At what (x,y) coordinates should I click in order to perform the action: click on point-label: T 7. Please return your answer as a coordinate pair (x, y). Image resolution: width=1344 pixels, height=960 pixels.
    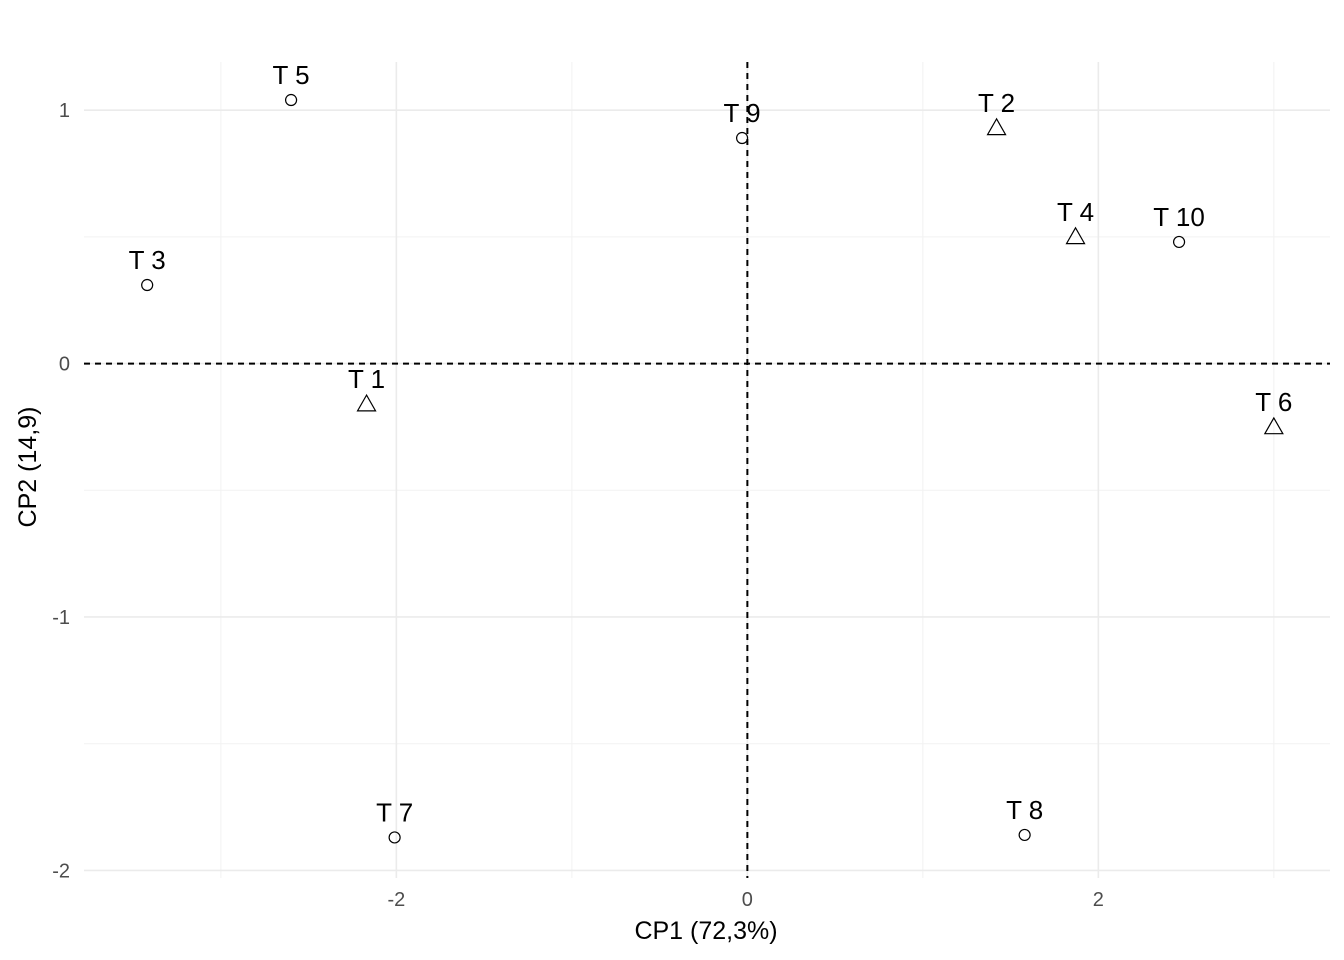
    Looking at the image, I should click on (394, 812).